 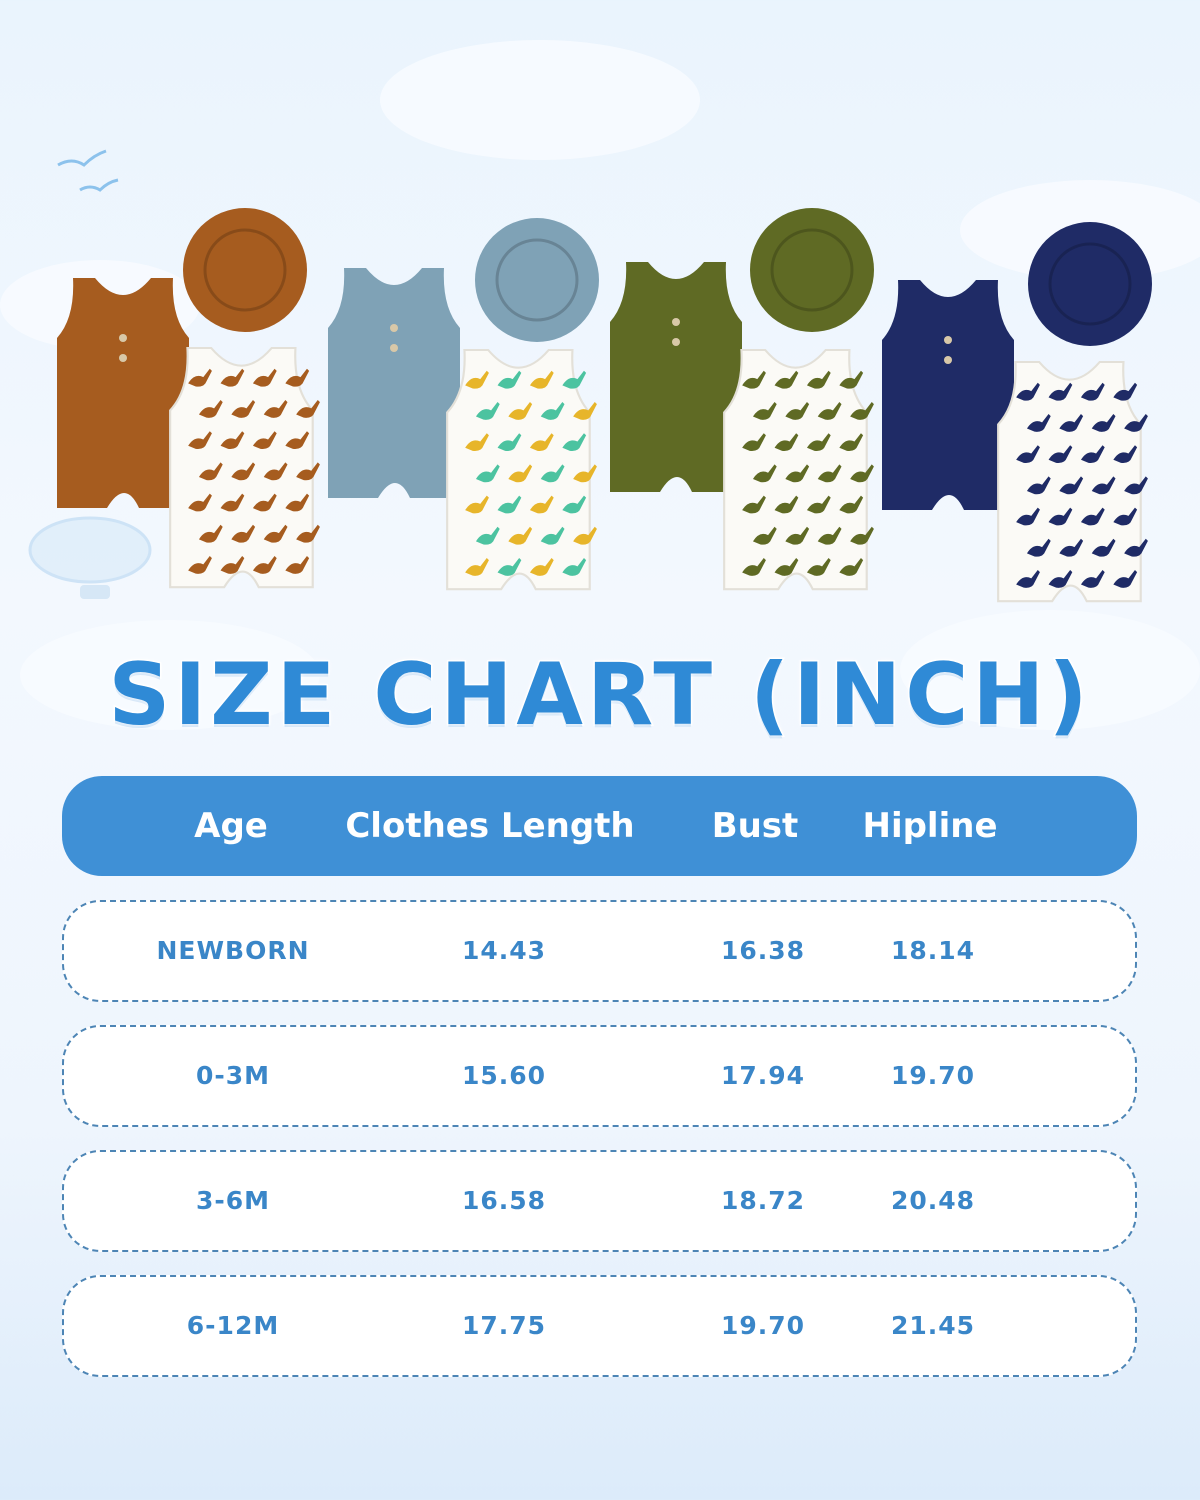 I want to click on table-row: 0-3M 15.60 17.94 19.70, so click(x=599, y=1076).